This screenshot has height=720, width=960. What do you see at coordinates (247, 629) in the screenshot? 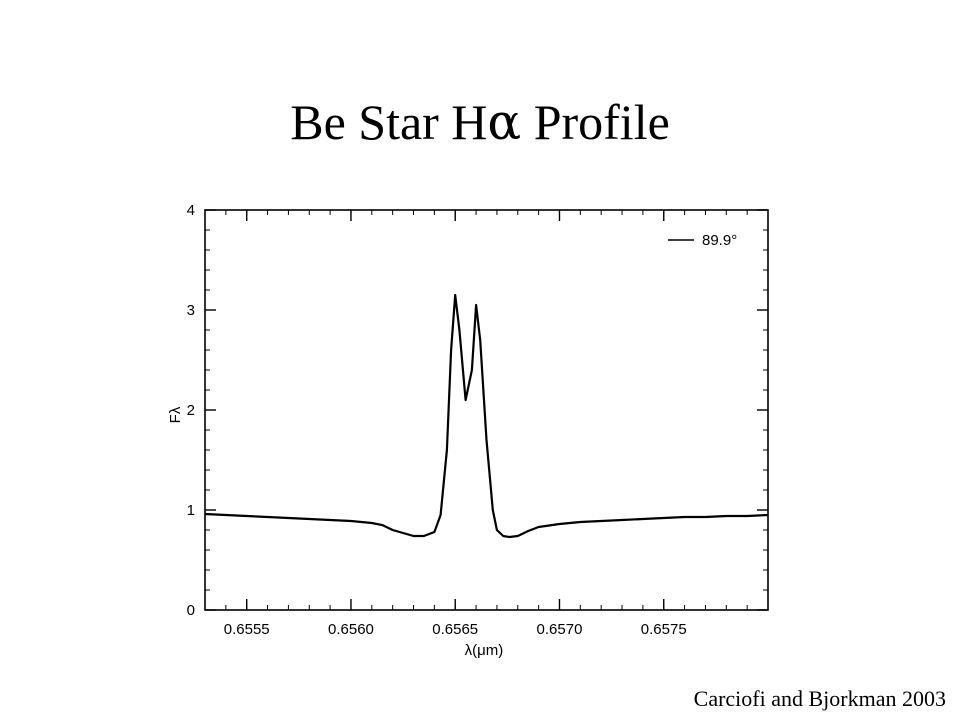
I see `x-tick-label: 0.6555` at bounding box center [247, 629].